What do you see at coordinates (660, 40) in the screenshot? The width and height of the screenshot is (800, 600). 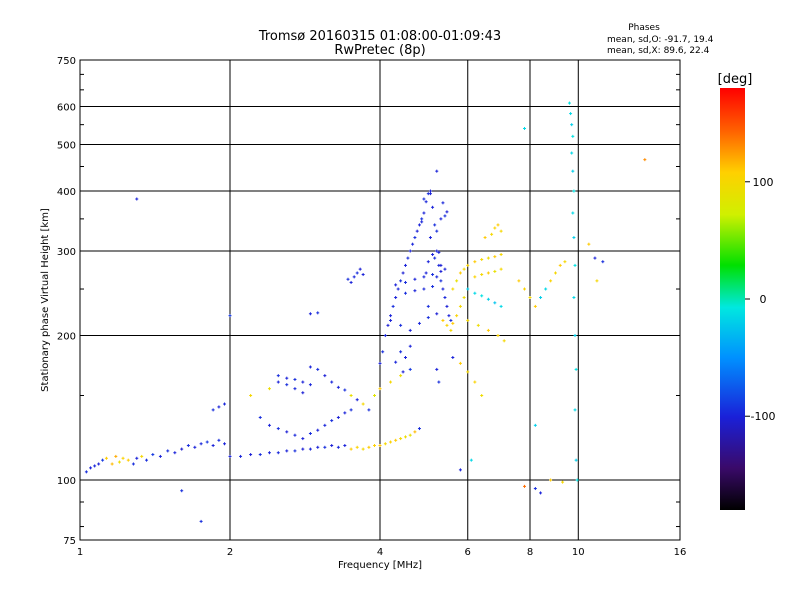 I see `phases-mean-o: mean, sd,O: -91.7, 19.4` at bounding box center [660, 40].